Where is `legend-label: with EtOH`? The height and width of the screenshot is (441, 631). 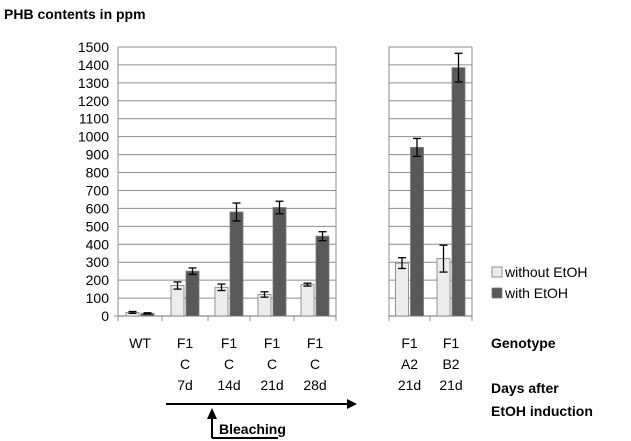 legend-label: with EtOH is located at coordinates (536, 293).